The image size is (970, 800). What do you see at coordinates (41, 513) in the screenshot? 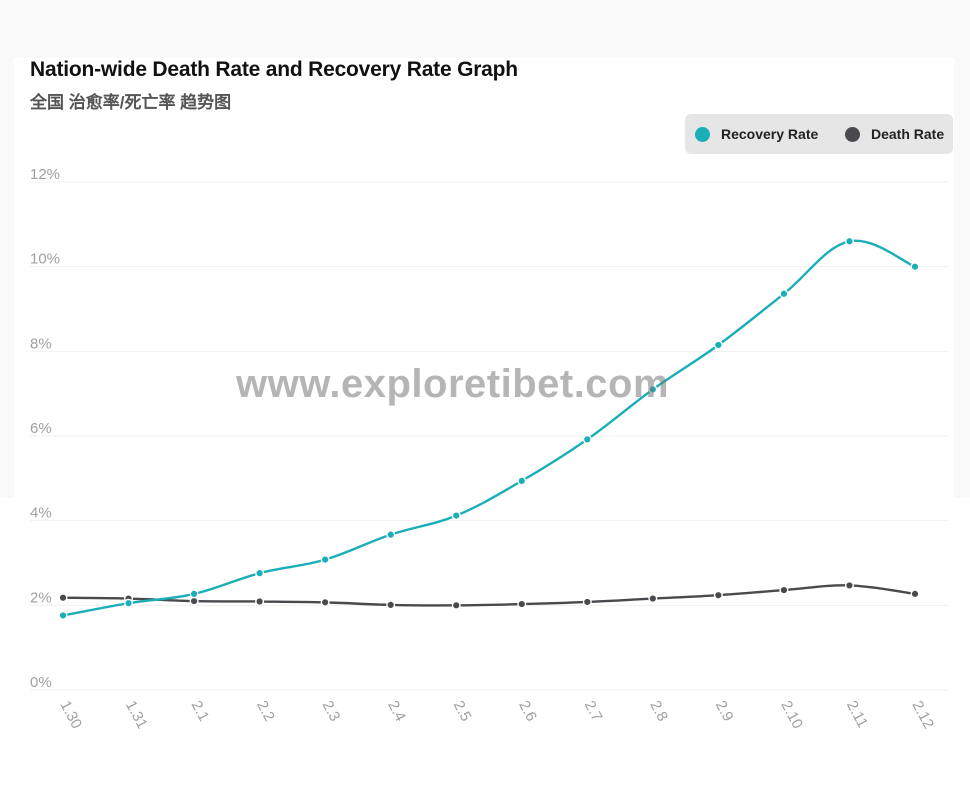
I see `y-tick-label: 4%` at bounding box center [41, 513].